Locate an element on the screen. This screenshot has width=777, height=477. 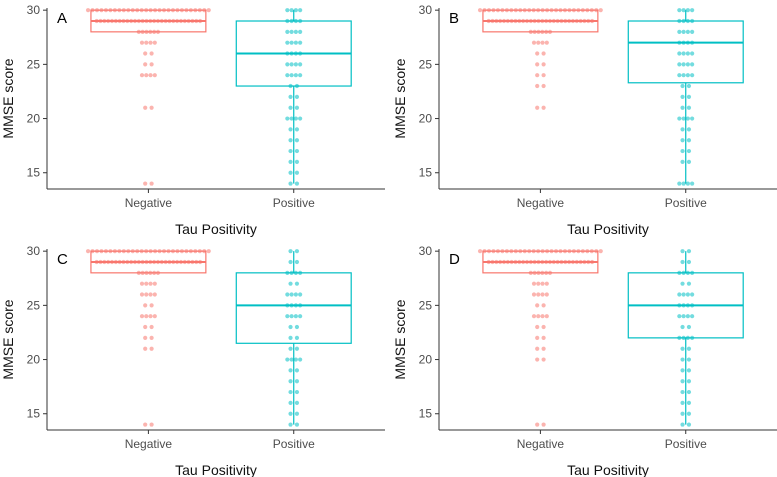
y-tick-label: 15 is located at coordinates (34, 414).